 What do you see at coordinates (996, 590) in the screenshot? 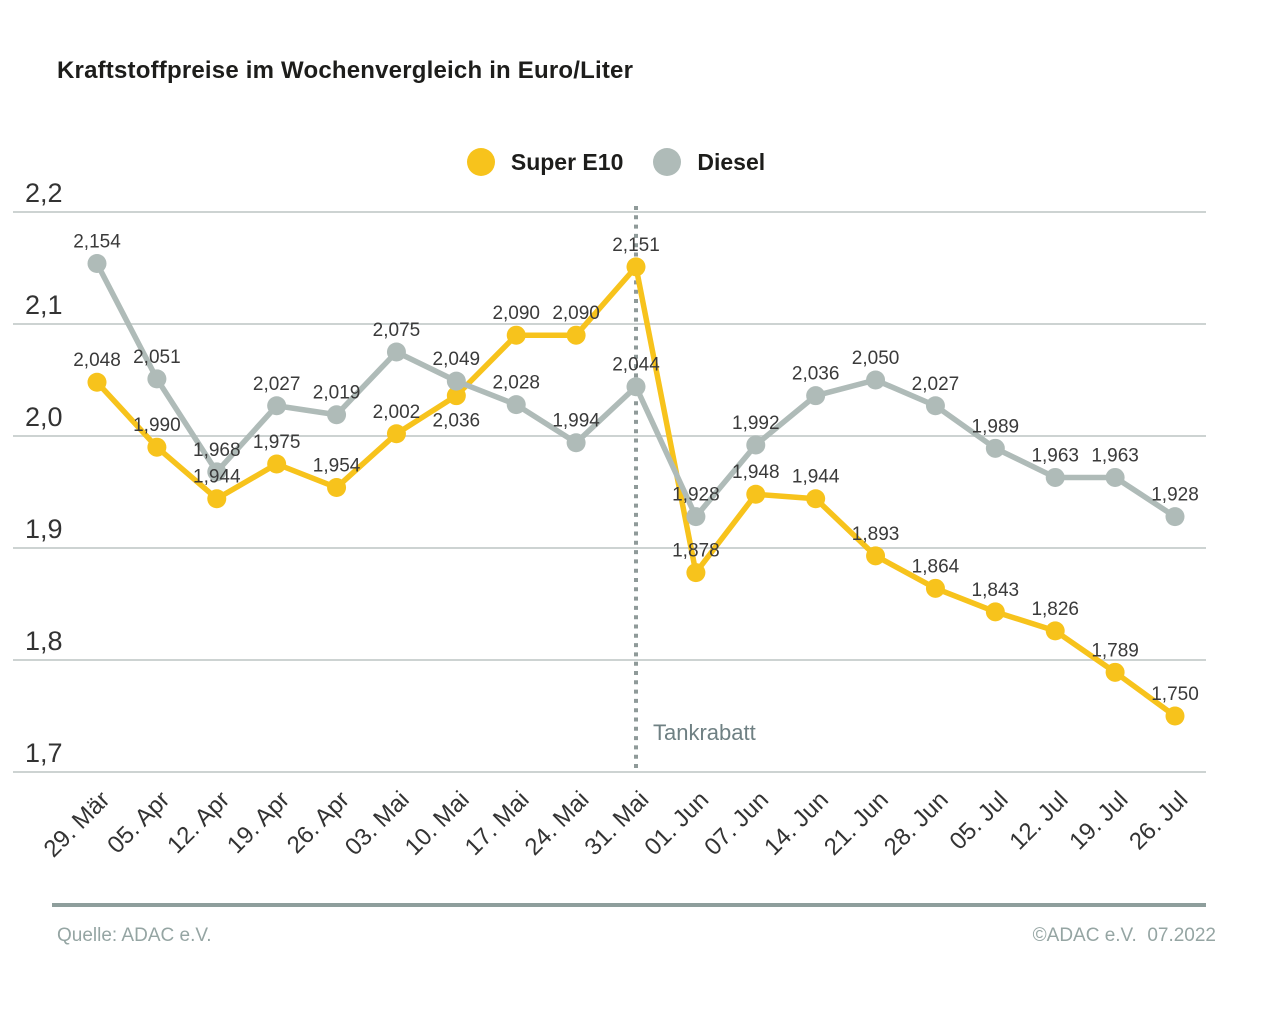
I see `data-label-super-e10: 1,843` at bounding box center [996, 590].